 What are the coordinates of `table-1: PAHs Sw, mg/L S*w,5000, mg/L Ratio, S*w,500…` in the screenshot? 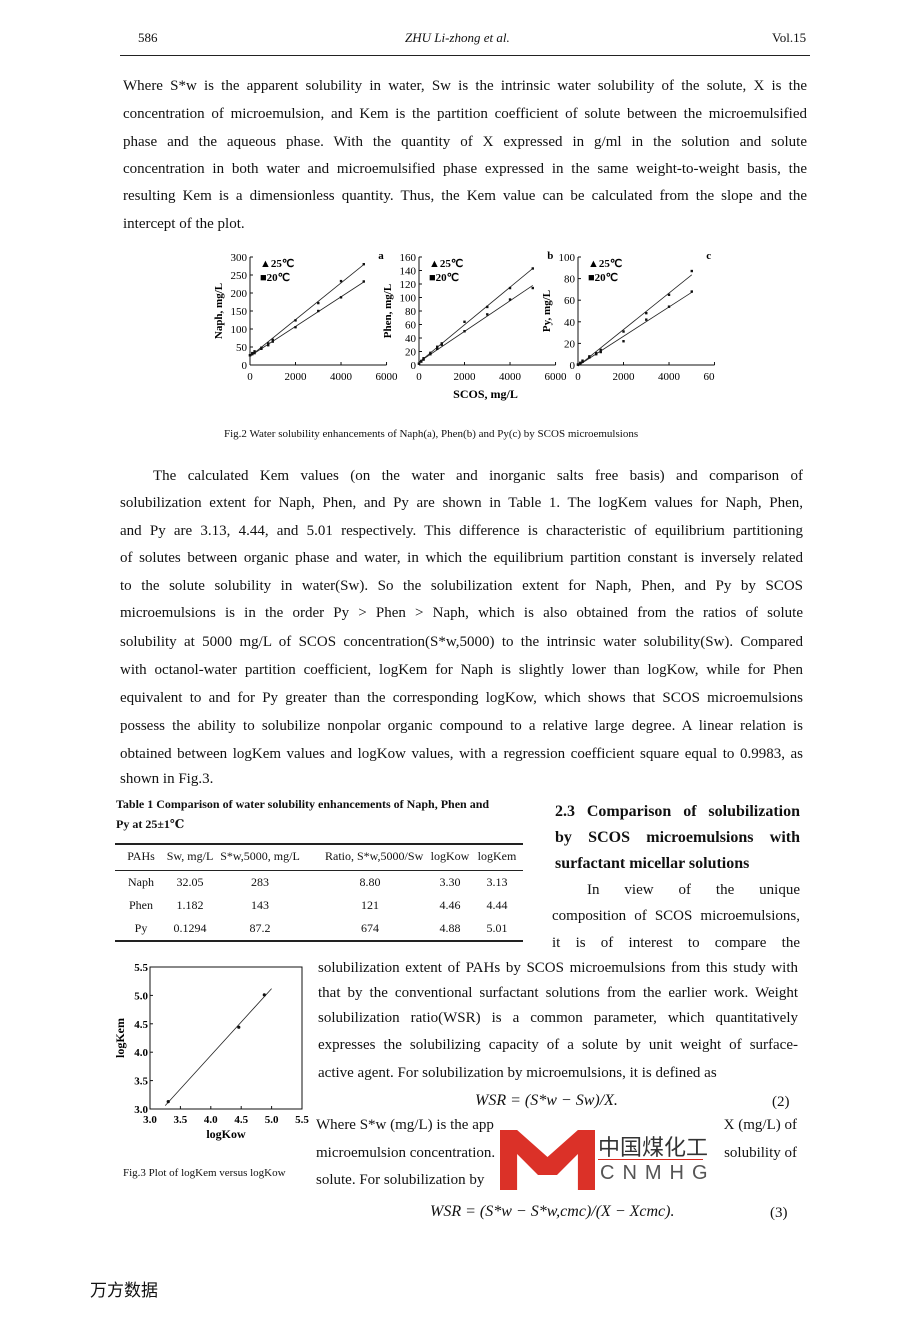 It's located at (319, 893).